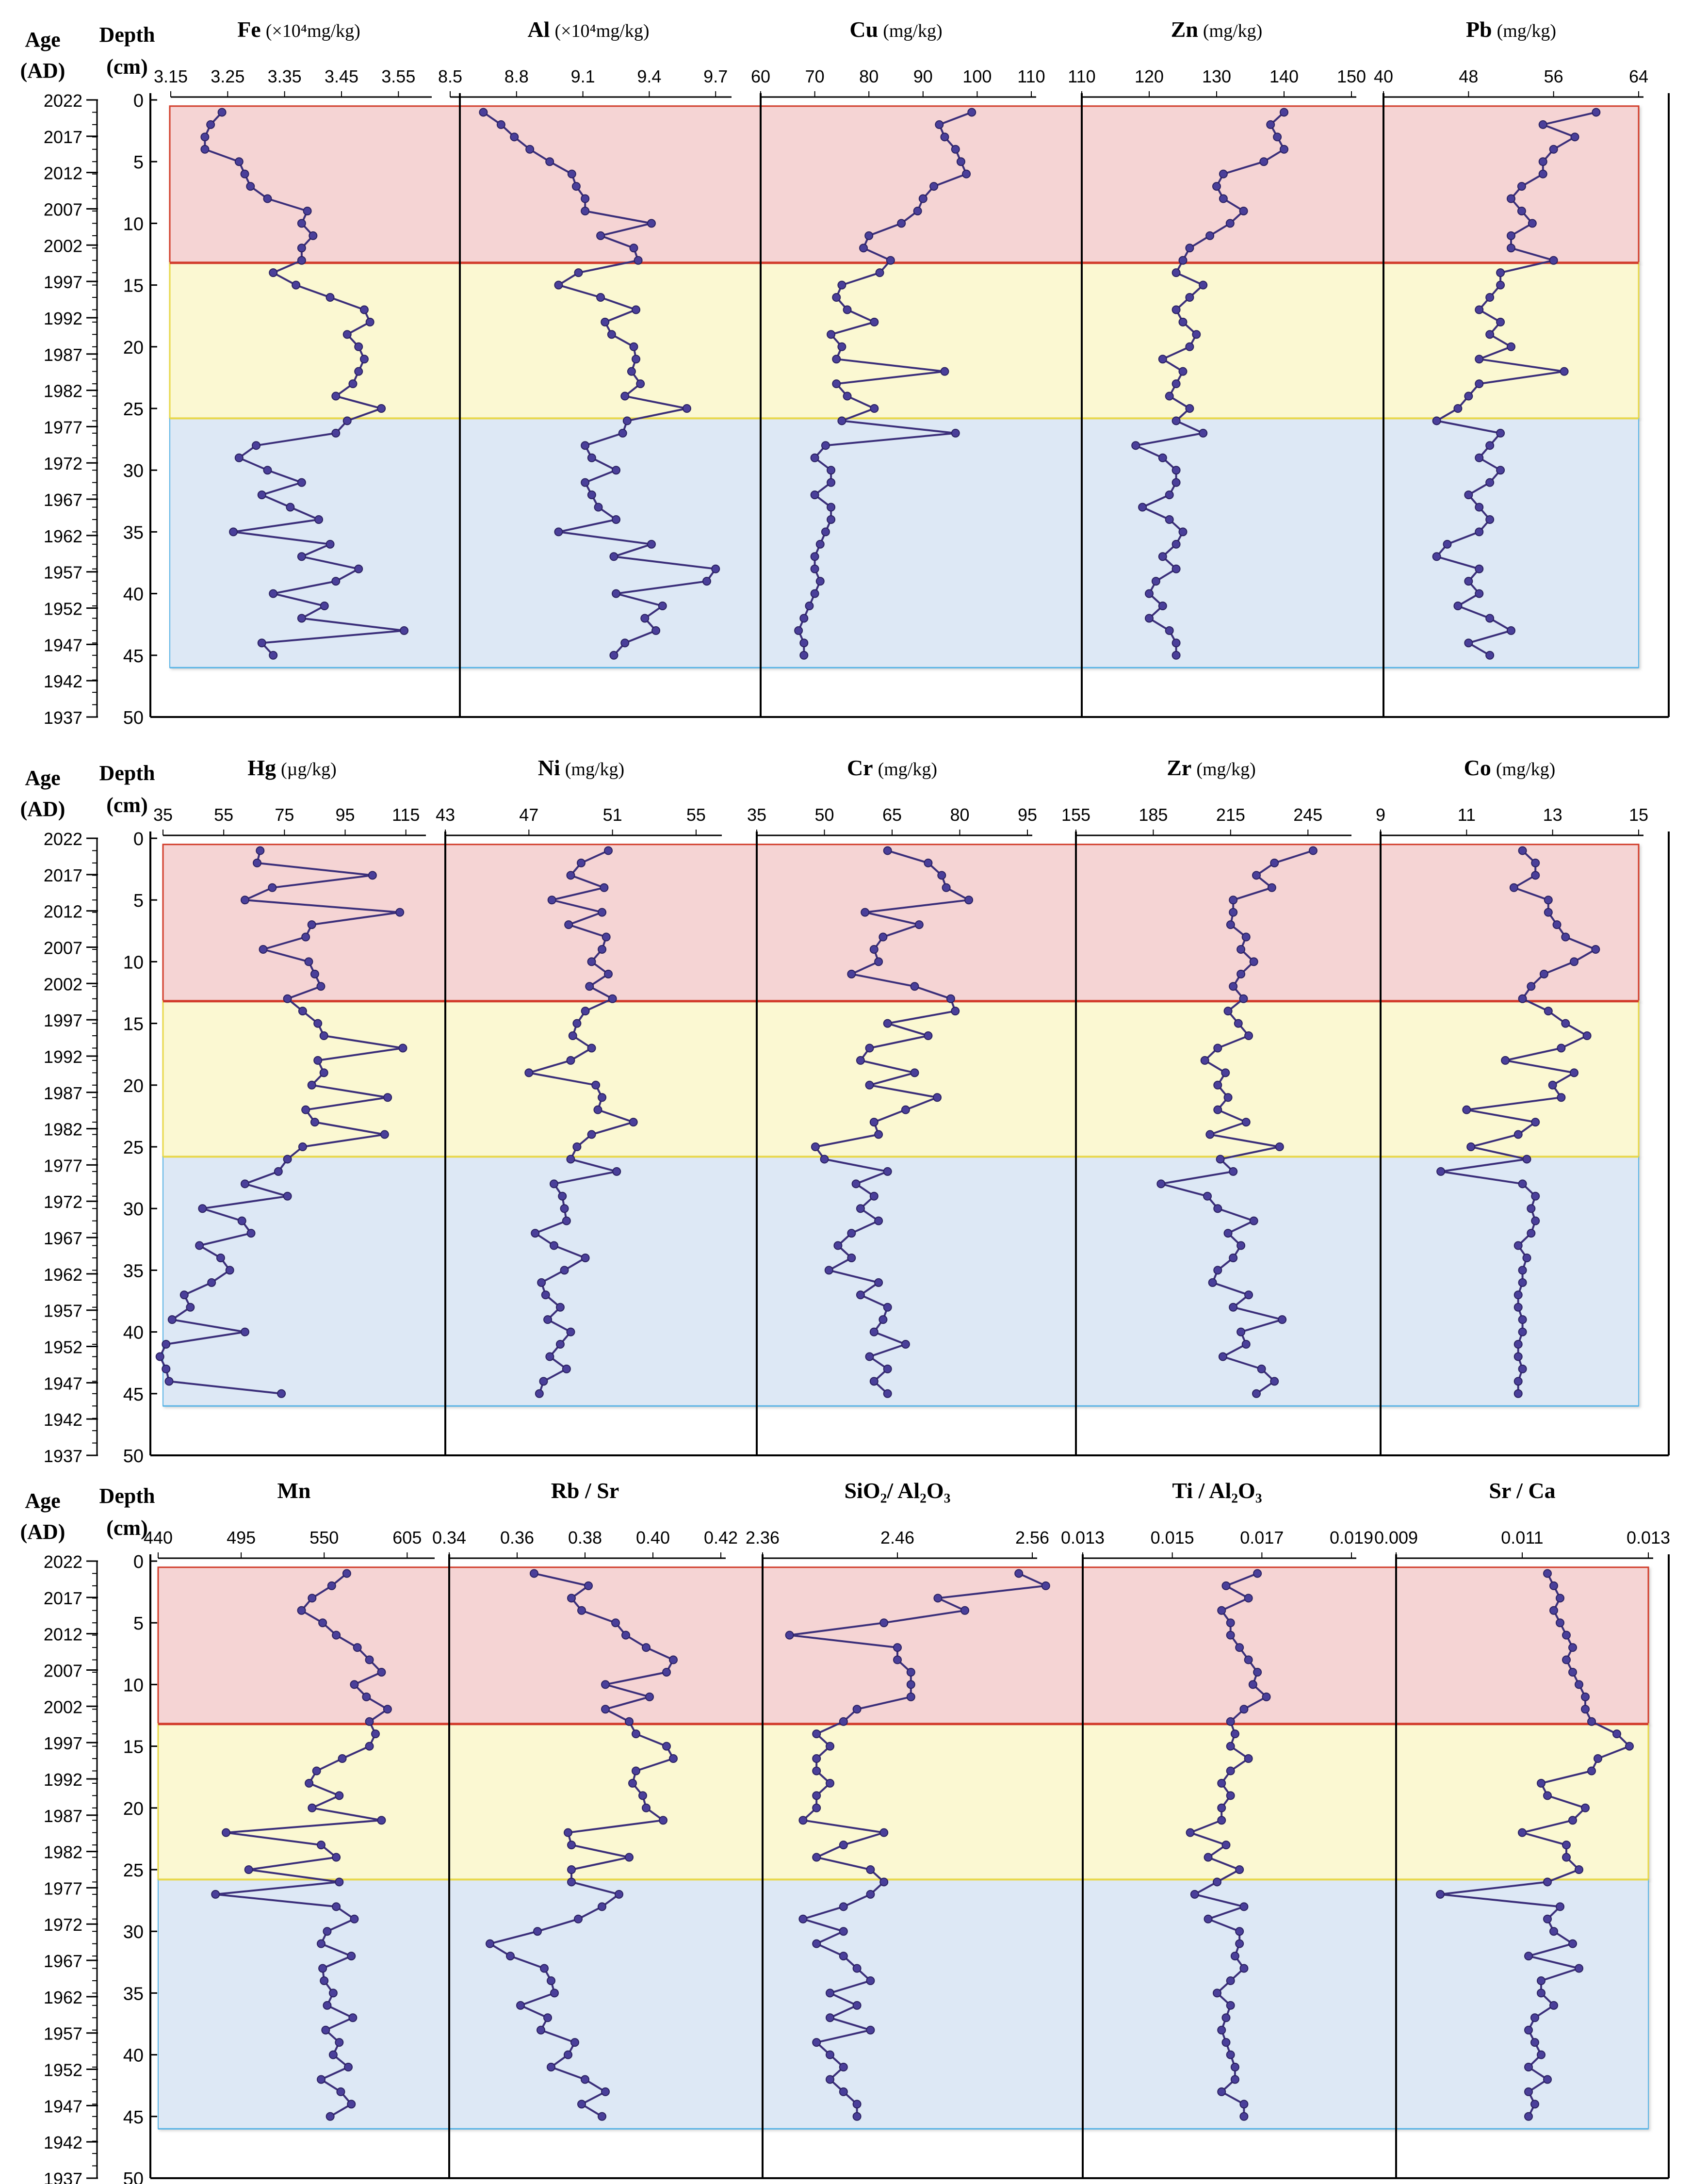 The height and width of the screenshot is (2184, 1692). What do you see at coordinates (892, 815) in the screenshot?
I see `x-tick-label: 65` at bounding box center [892, 815].